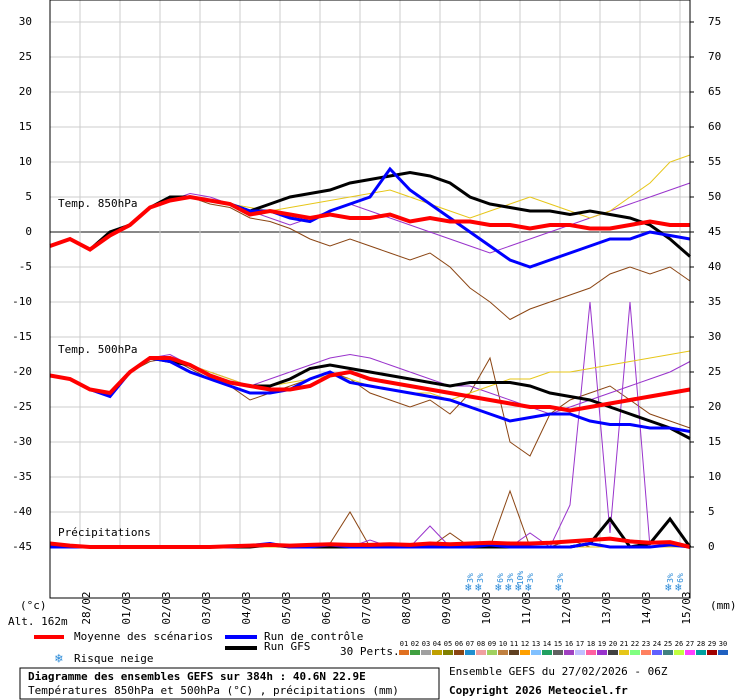 Image resolution: width=740 pixels, height=700 pixels. I want to click on member-label: 25, so click(668, 644).